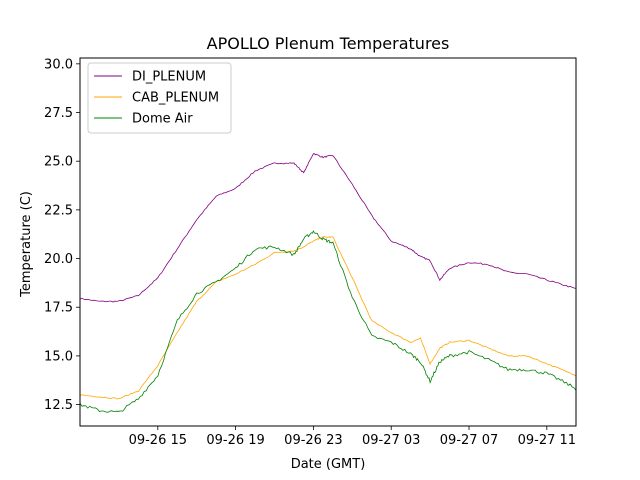 The height and width of the screenshot is (480, 640). What do you see at coordinates (313, 440) in the screenshot?
I see `x-tick-label: 09-26 23` at bounding box center [313, 440].